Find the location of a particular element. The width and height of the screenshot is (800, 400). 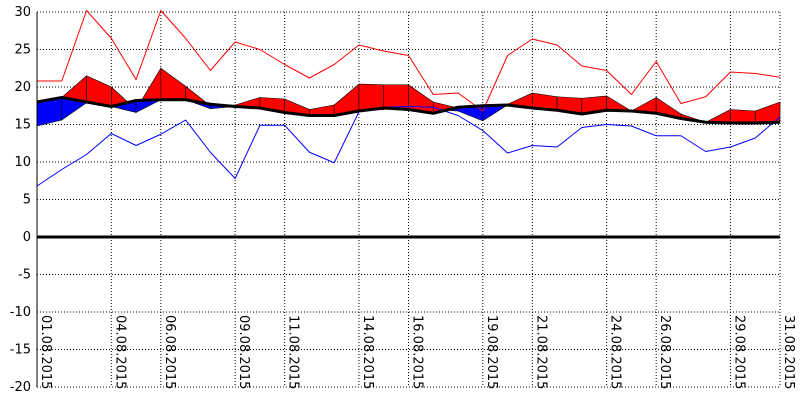

x-tick-label: 14.08.2015 is located at coordinates (367, 352).